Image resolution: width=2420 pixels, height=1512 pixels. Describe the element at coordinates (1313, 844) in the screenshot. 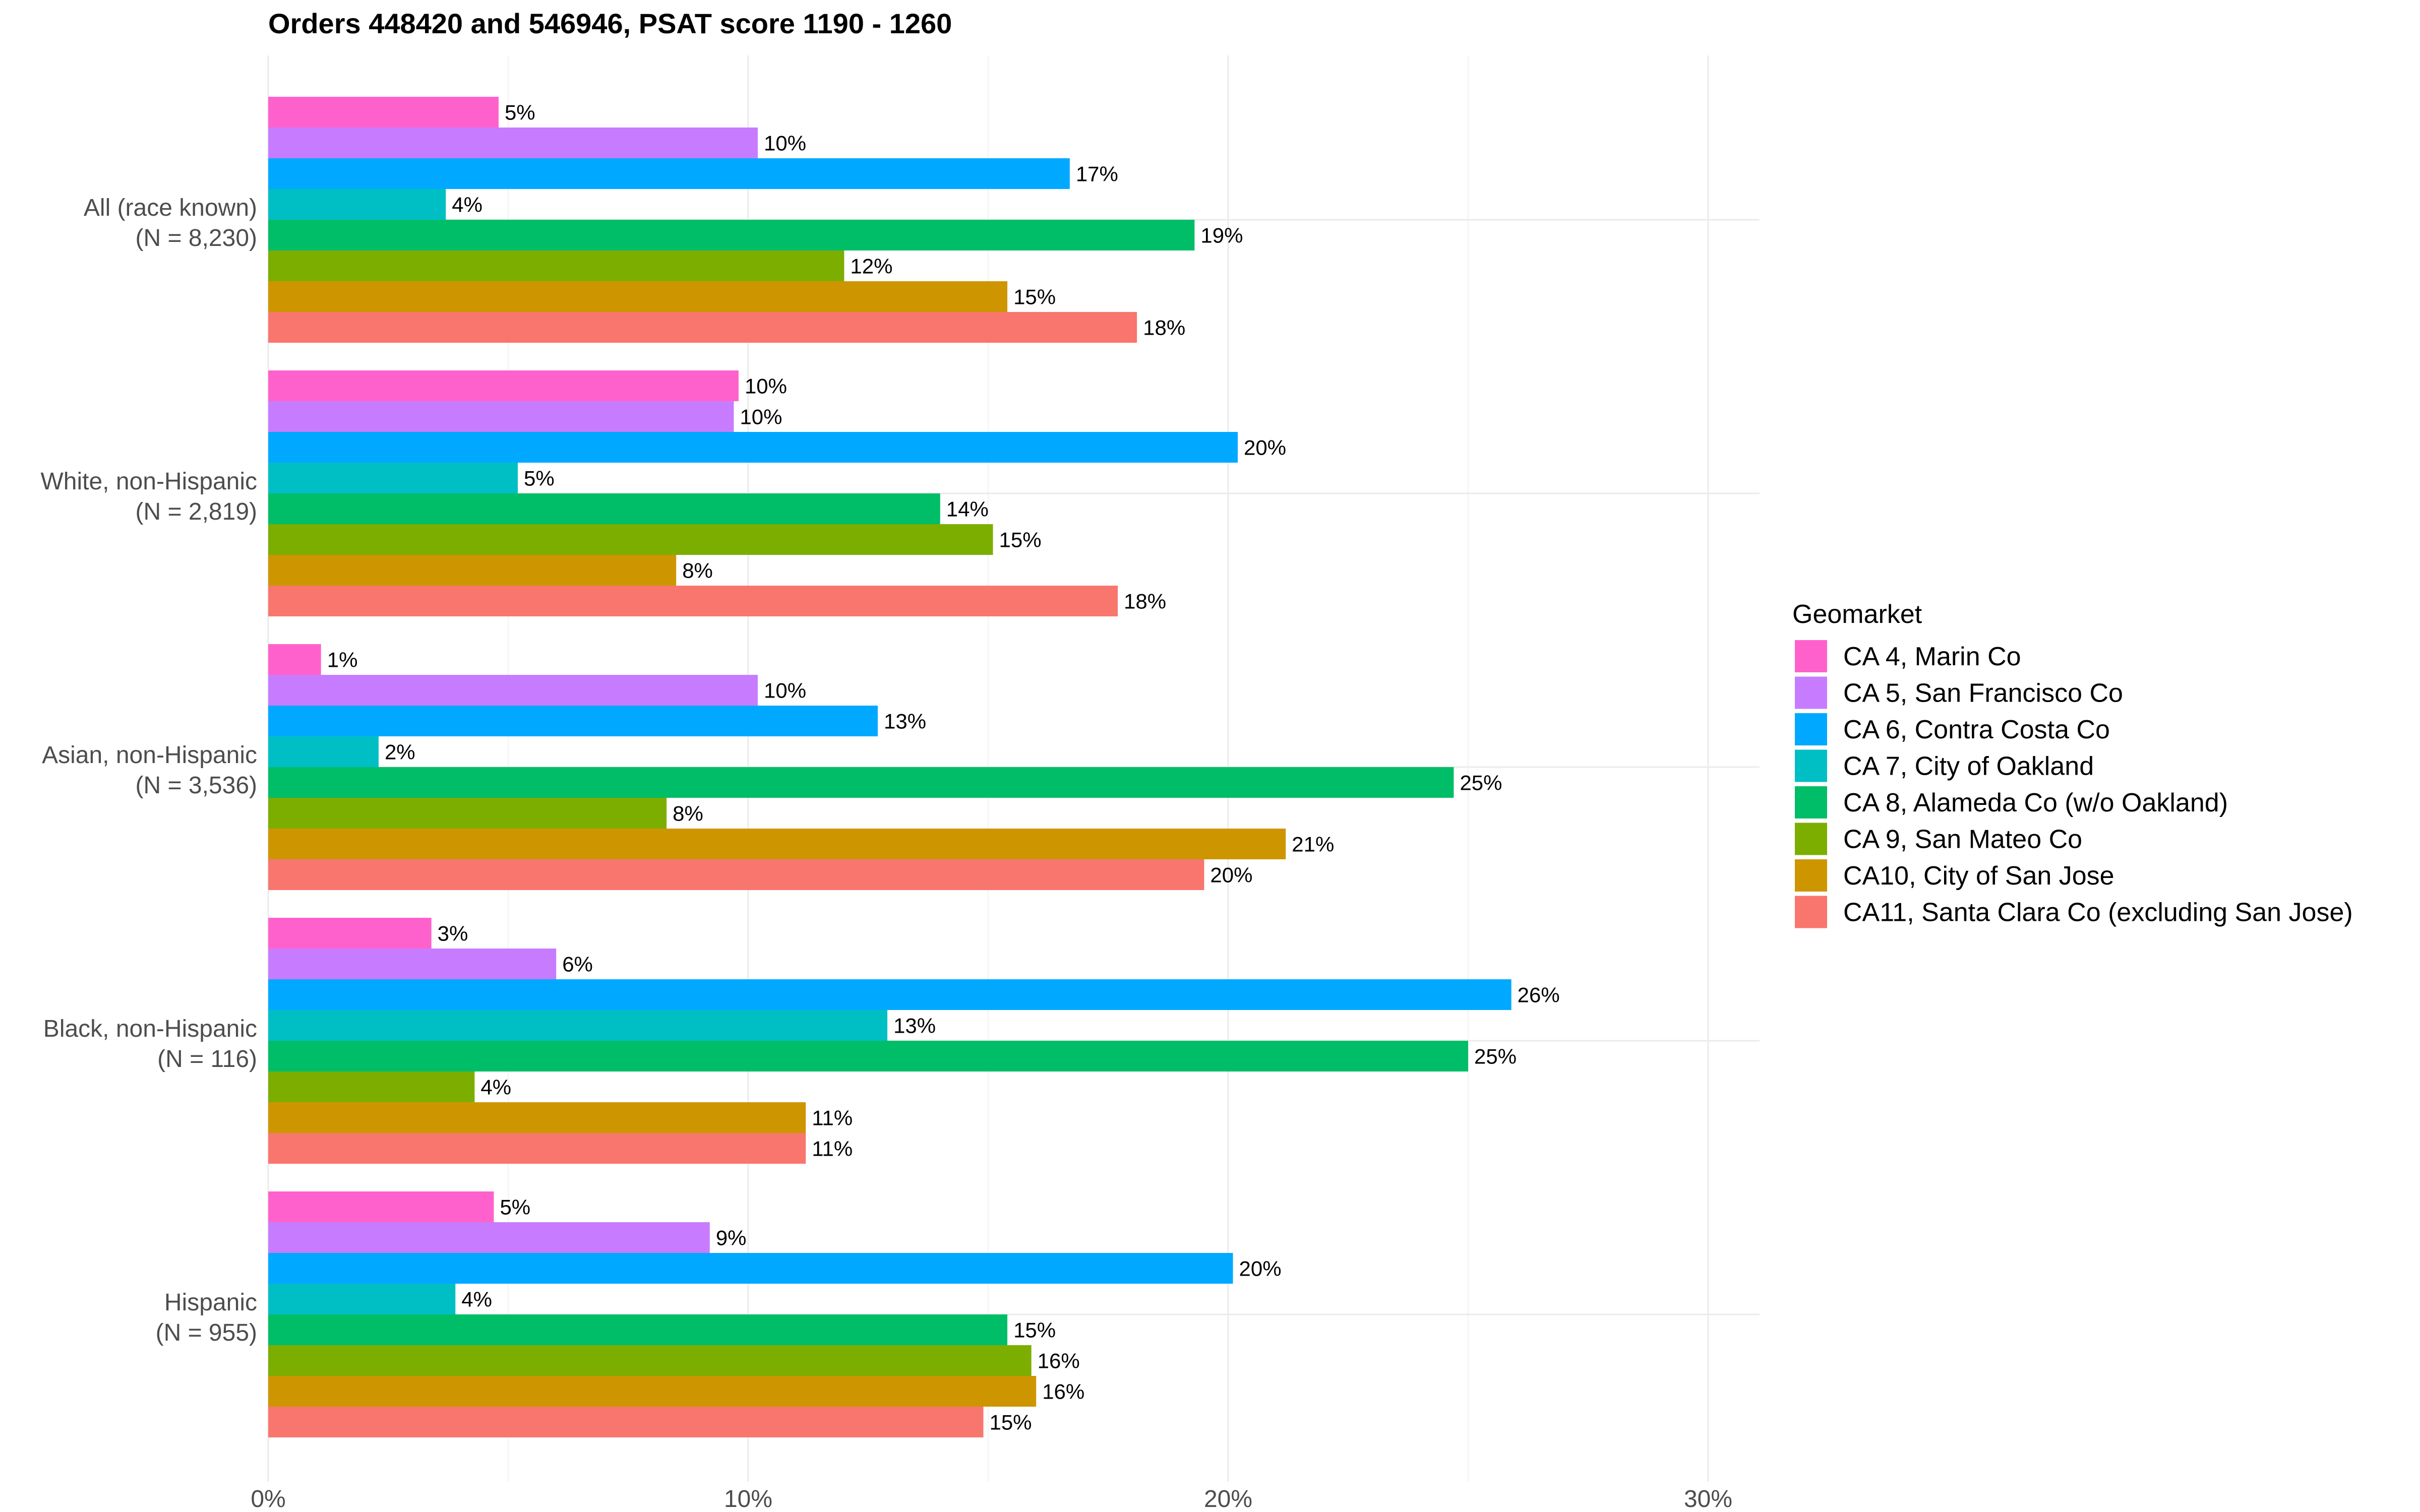

I see `data-label: 21%` at that location.